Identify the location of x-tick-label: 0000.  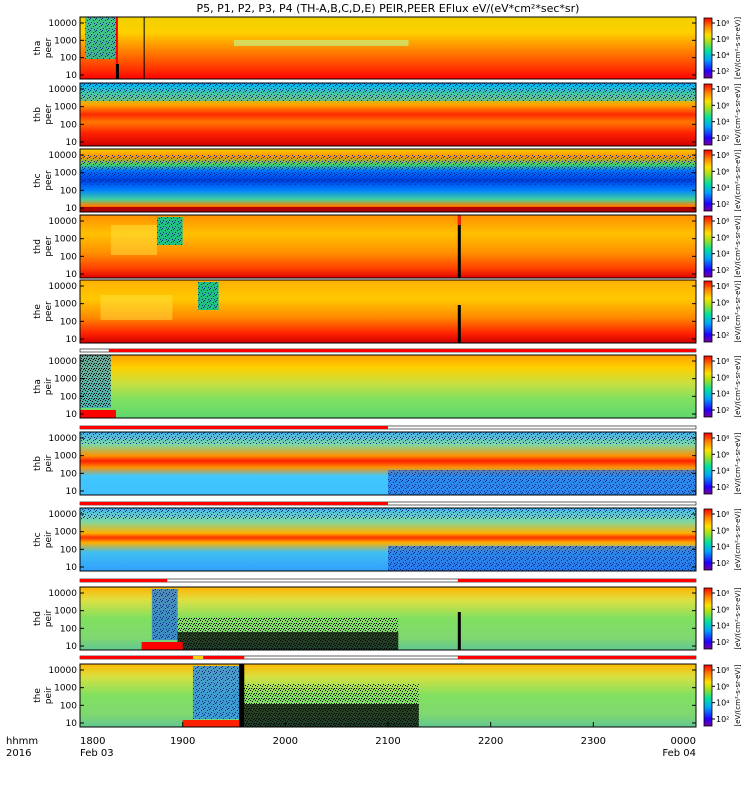
(683, 741).